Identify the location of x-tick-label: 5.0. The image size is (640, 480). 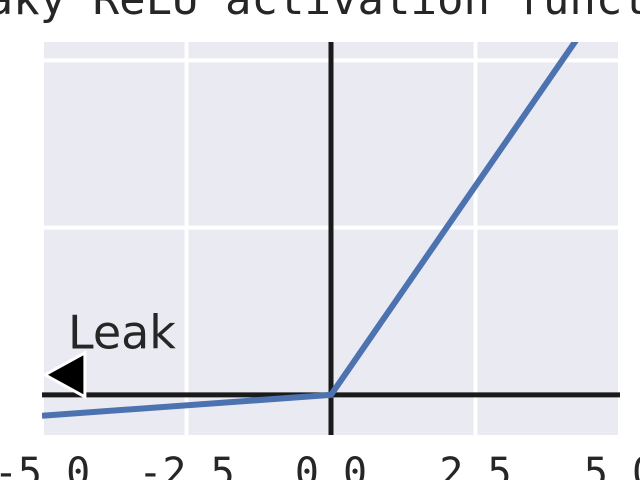
(612, 465).